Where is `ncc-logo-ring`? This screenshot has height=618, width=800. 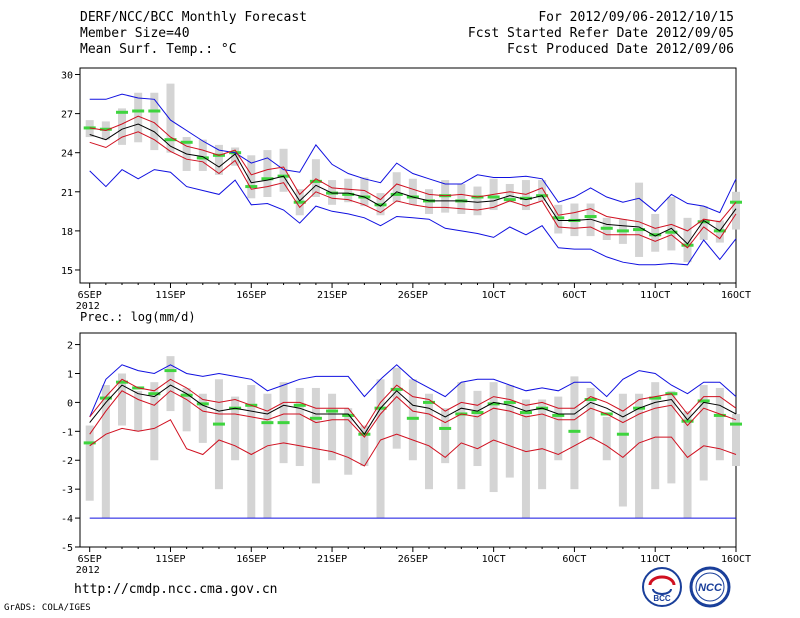 ncc-logo-ring is located at coordinates (710, 587).